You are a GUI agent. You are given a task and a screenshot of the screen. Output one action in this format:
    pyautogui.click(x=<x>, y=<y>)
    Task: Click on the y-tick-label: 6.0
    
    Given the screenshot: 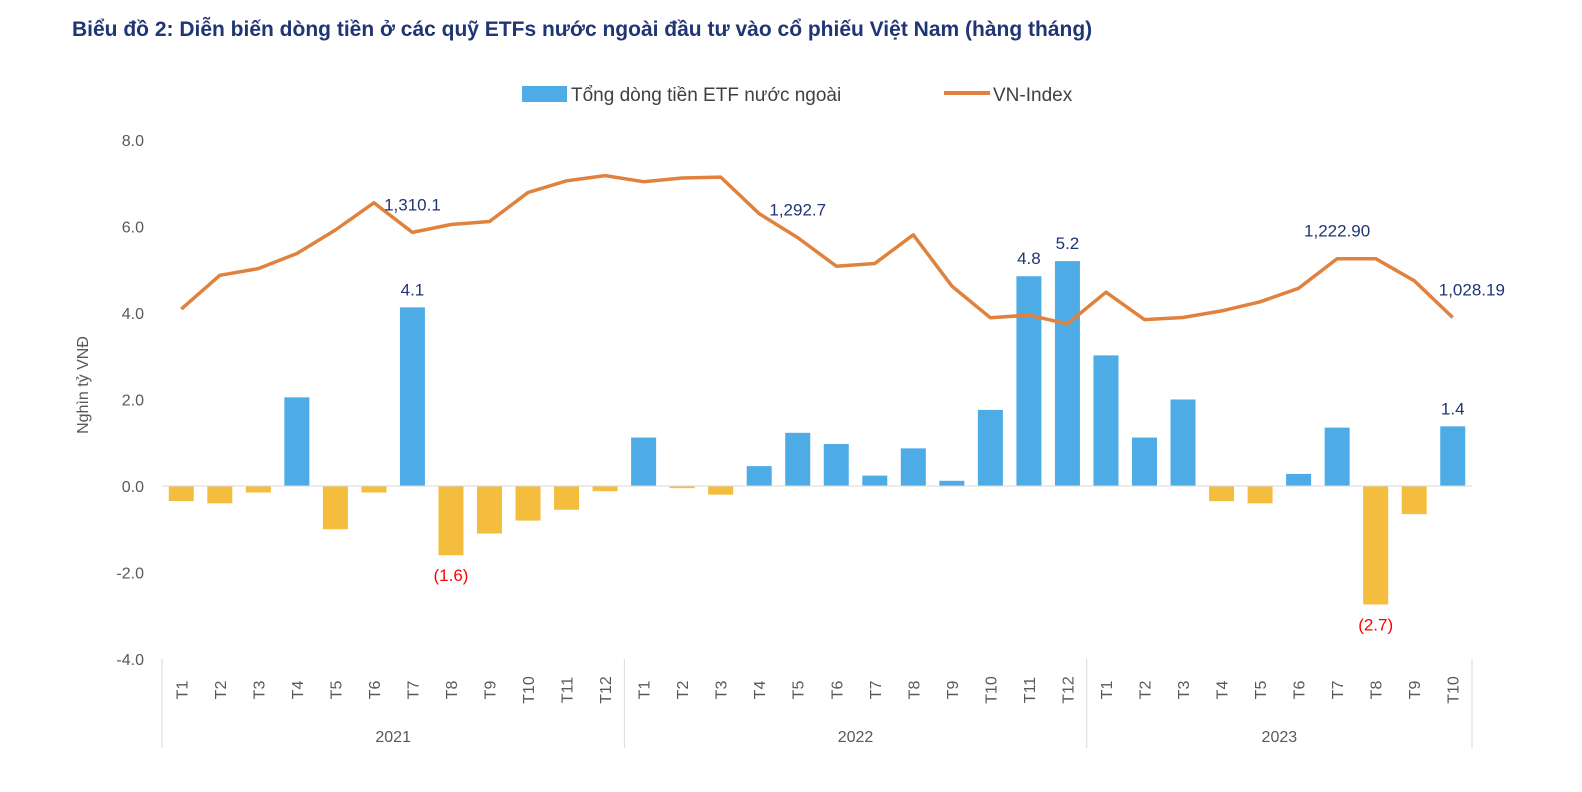 What is the action you would take?
    pyautogui.click(x=133, y=228)
    